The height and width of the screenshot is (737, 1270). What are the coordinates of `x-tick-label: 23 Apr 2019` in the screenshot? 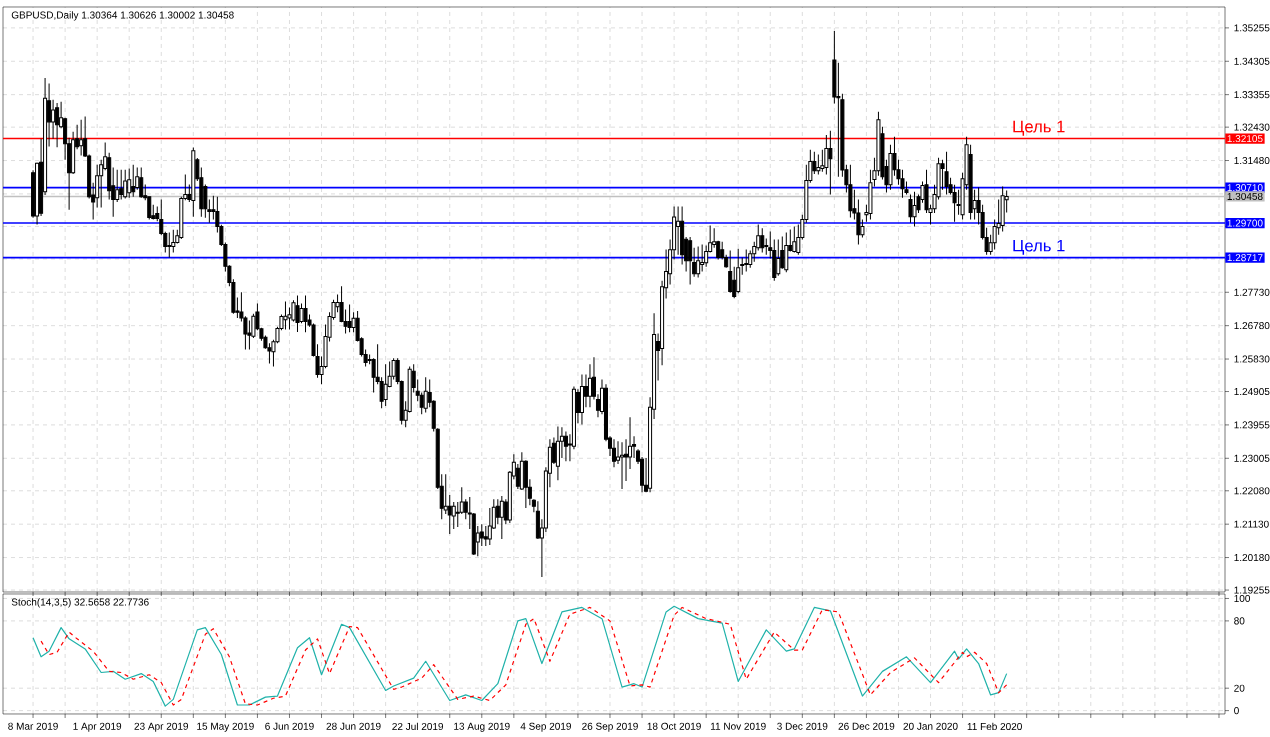 It's located at (161, 727).